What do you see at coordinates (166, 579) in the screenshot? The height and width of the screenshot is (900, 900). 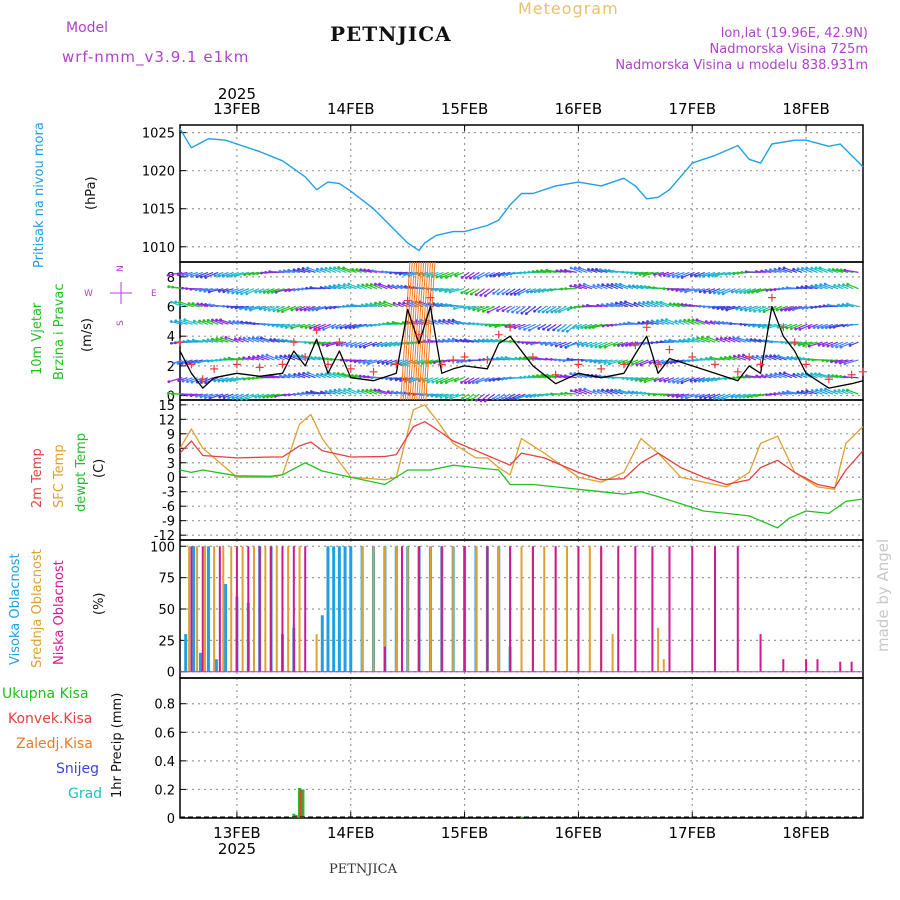 I see `ytick-label-cloud-3: 75` at bounding box center [166, 579].